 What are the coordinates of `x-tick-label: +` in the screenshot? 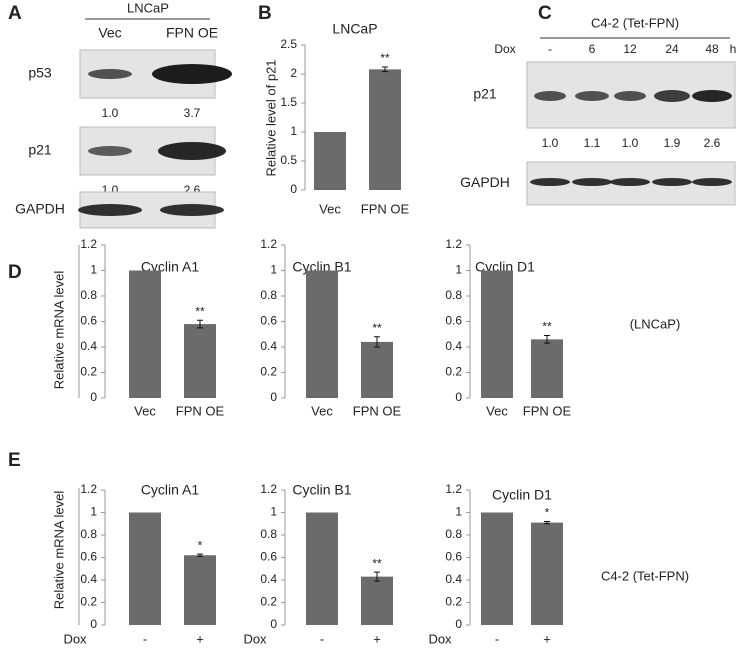 It's located at (547, 638).